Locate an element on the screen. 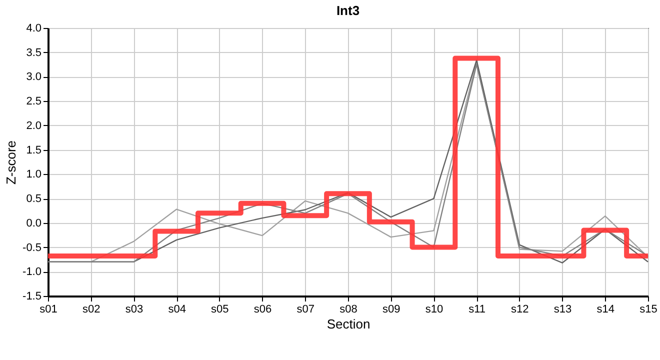  x-tick-label: s11 is located at coordinates (477, 310).